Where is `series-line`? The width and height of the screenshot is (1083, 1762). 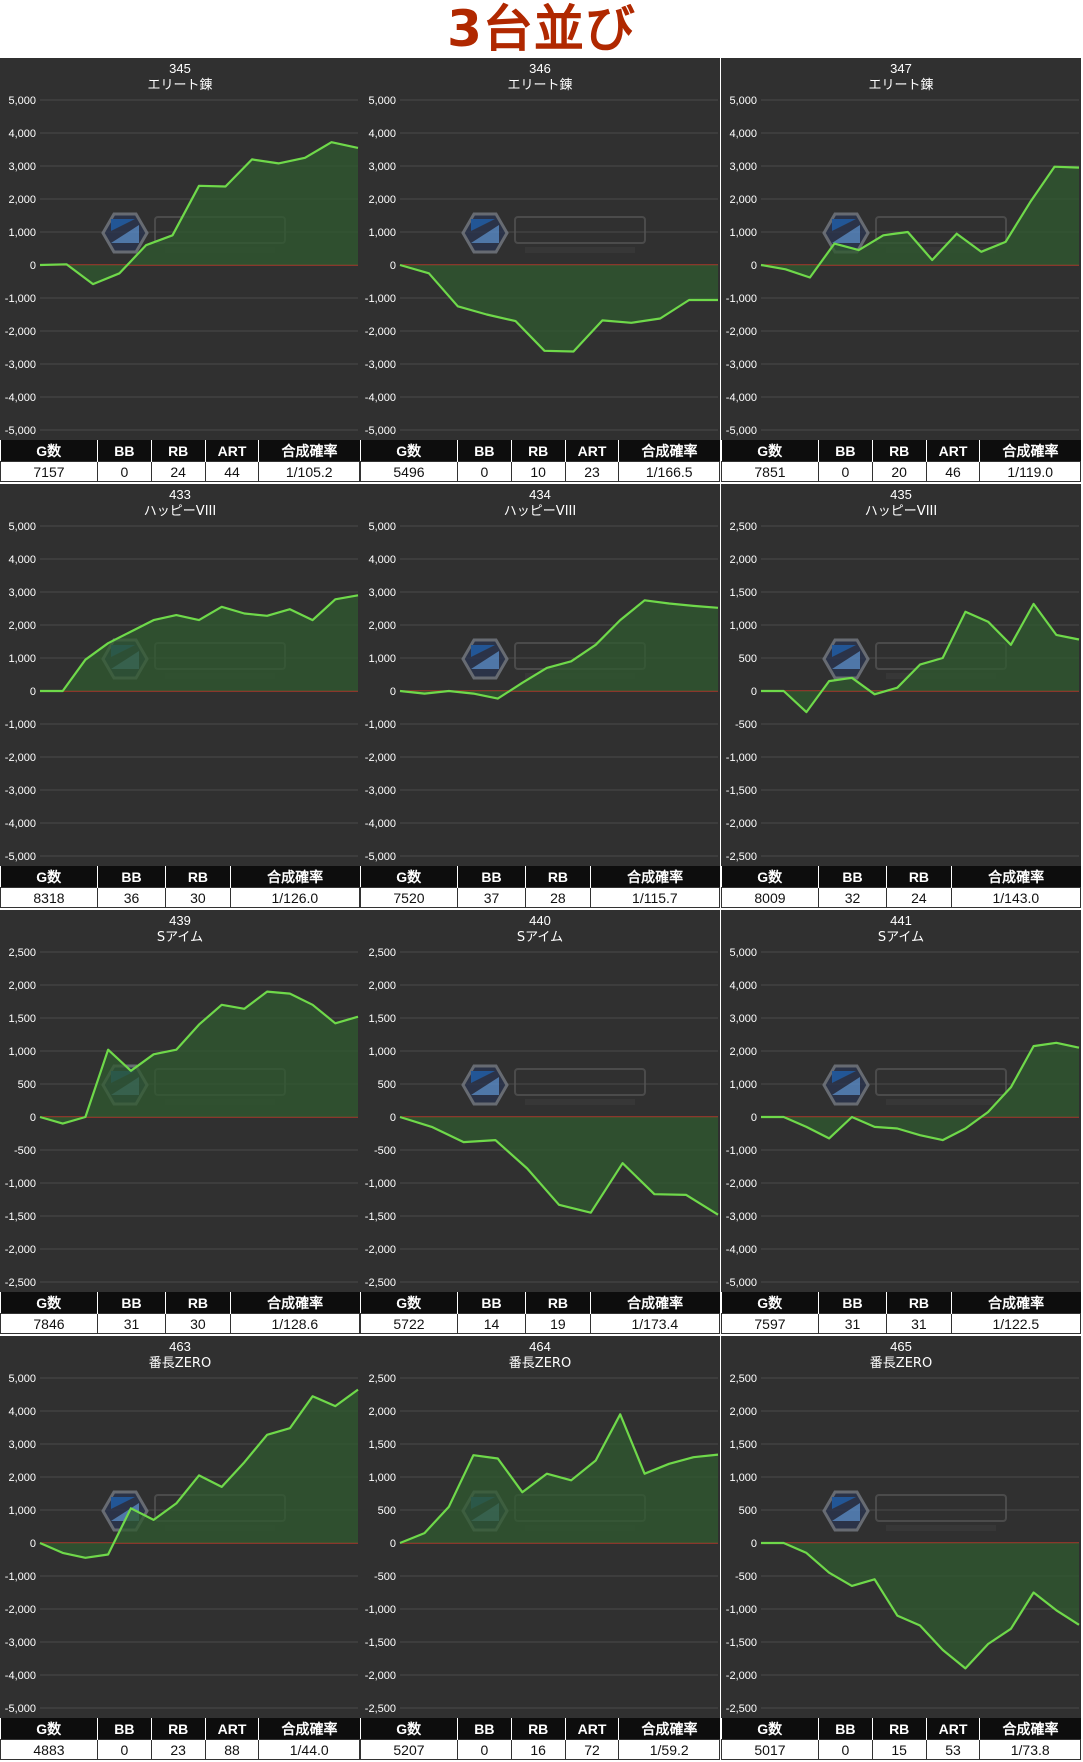 series-line is located at coordinates (920, 1091).